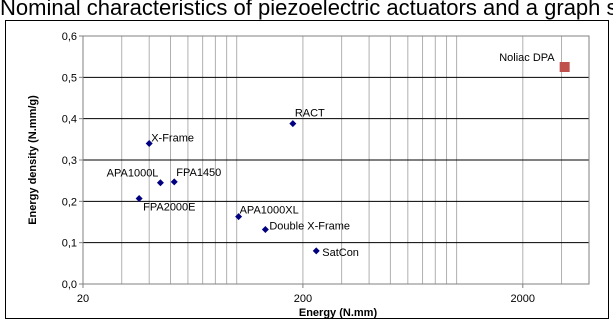 The width and height of the screenshot is (613, 320). I want to click on x-tick-label: 200, so click(303, 299).